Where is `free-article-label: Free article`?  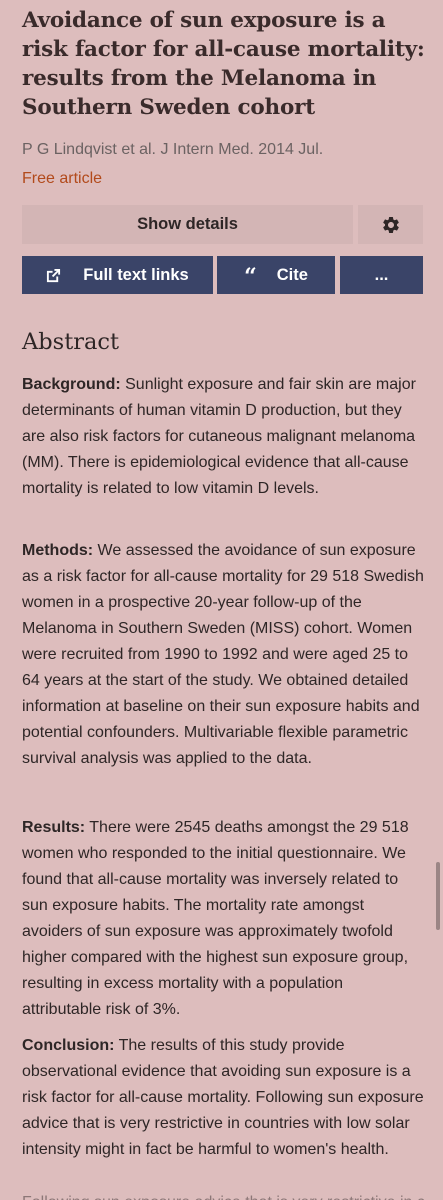
free-article-label: Free article is located at coordinates (62, 178).